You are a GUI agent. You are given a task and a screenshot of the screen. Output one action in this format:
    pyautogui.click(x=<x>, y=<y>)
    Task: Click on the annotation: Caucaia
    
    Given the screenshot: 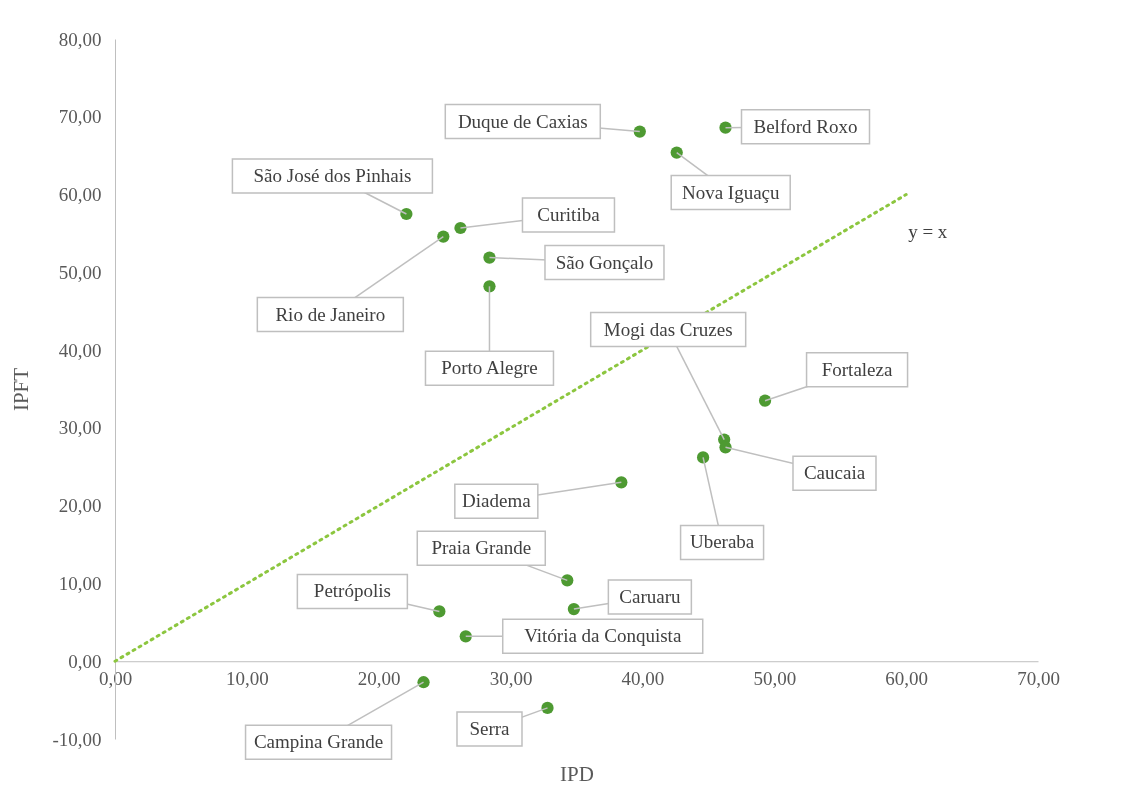 What is the action you would take?
    pyautogui.click(x=834, y=473)
    